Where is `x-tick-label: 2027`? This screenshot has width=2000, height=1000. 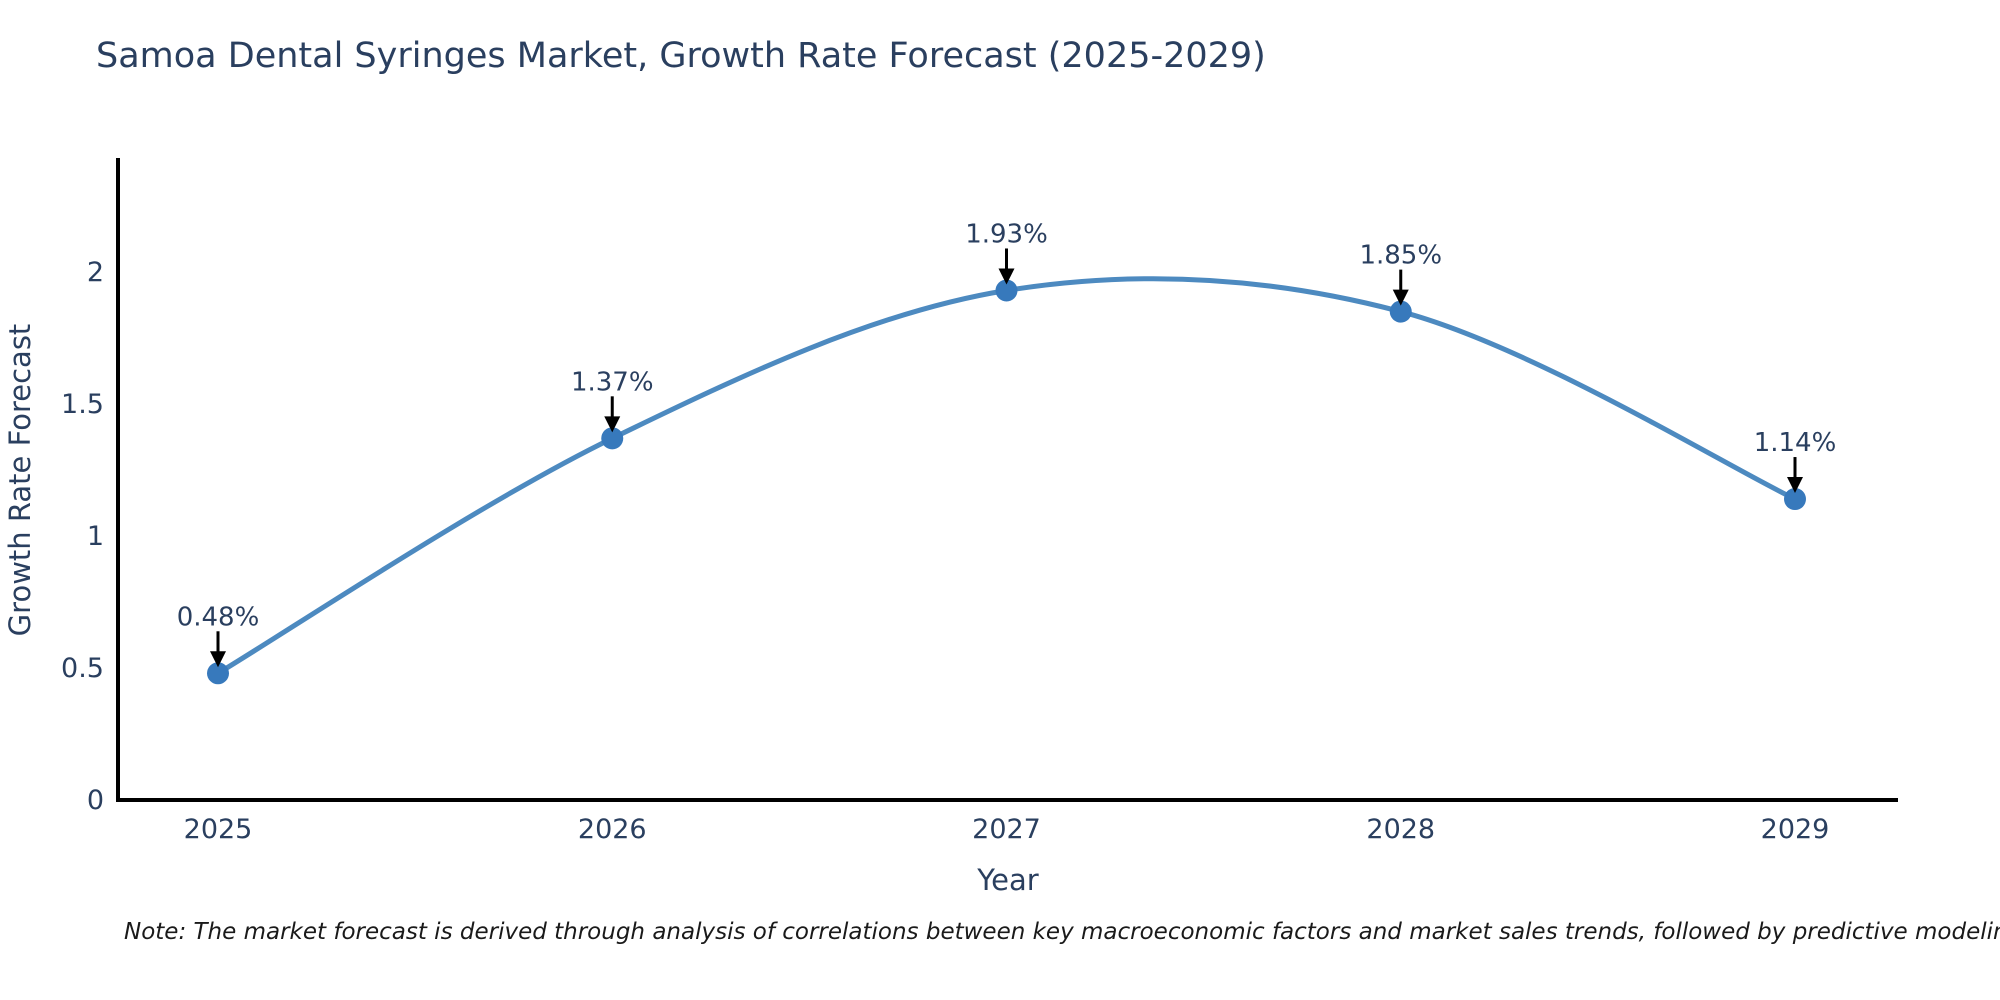
x-tick-label: 2027 is located at coordinates (1006, 829).